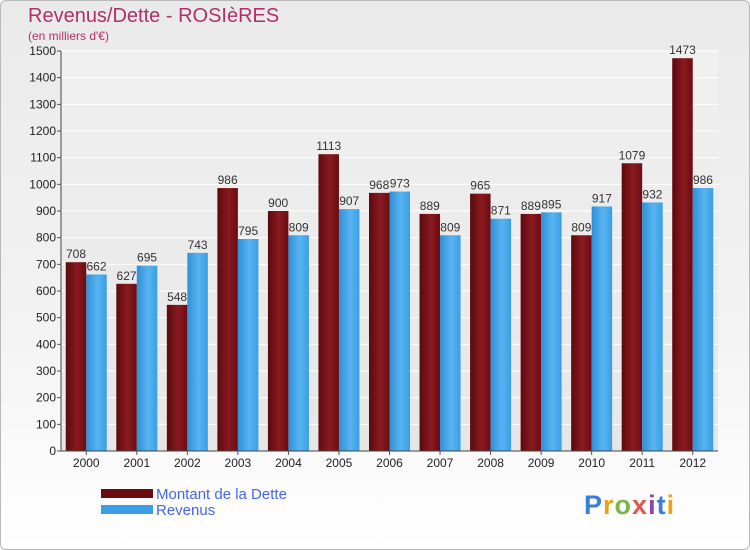 The height and width of the screenshot is (550, 750). Describe the element at coordinates (652, 326) in the screenshot. I see `bar-revenus-2011` at that location.